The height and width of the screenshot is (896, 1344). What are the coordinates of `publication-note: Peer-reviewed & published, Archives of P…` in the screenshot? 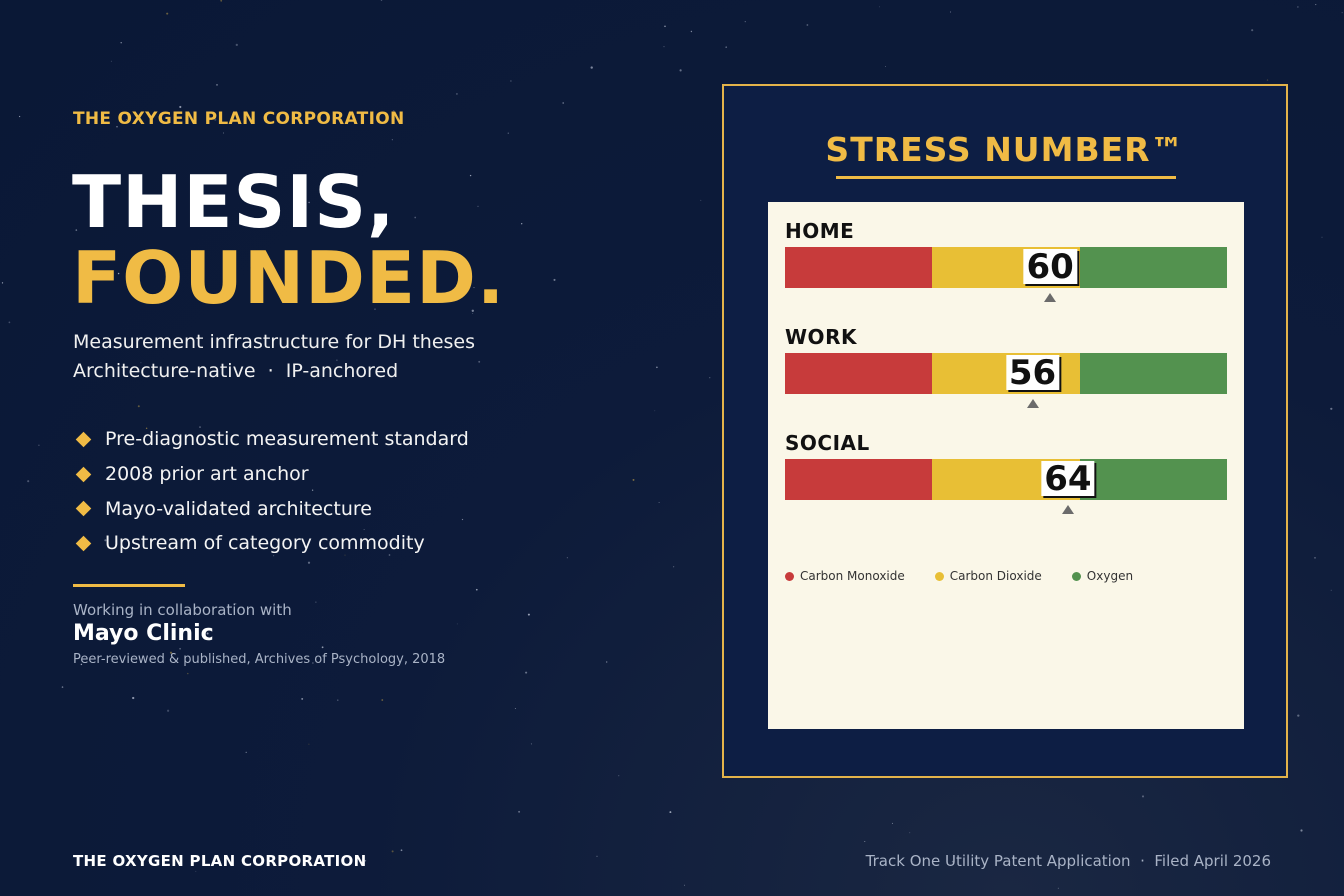 It's located at (259, 659).